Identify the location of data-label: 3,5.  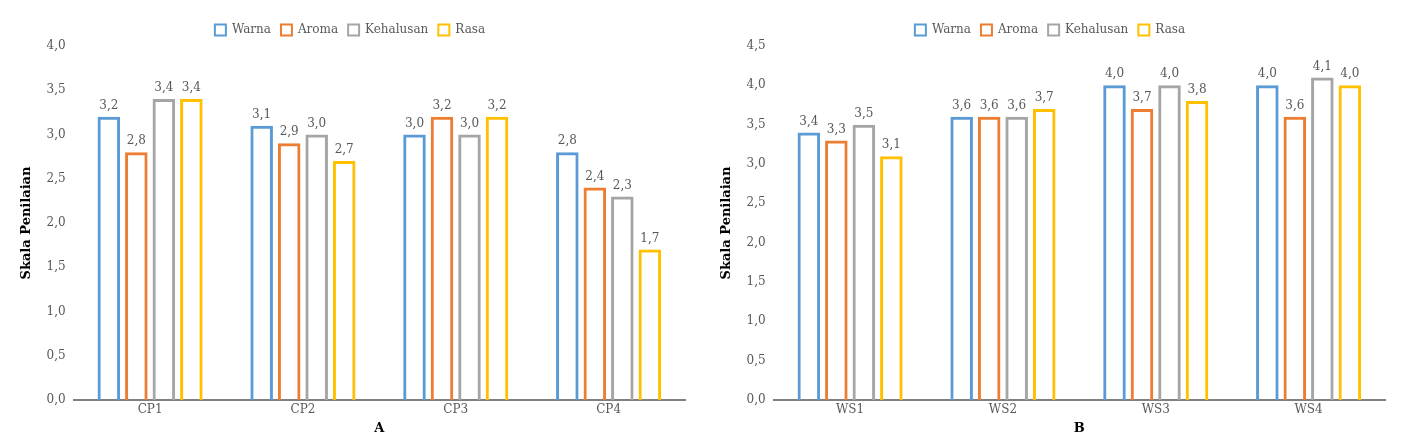
(864, 112).